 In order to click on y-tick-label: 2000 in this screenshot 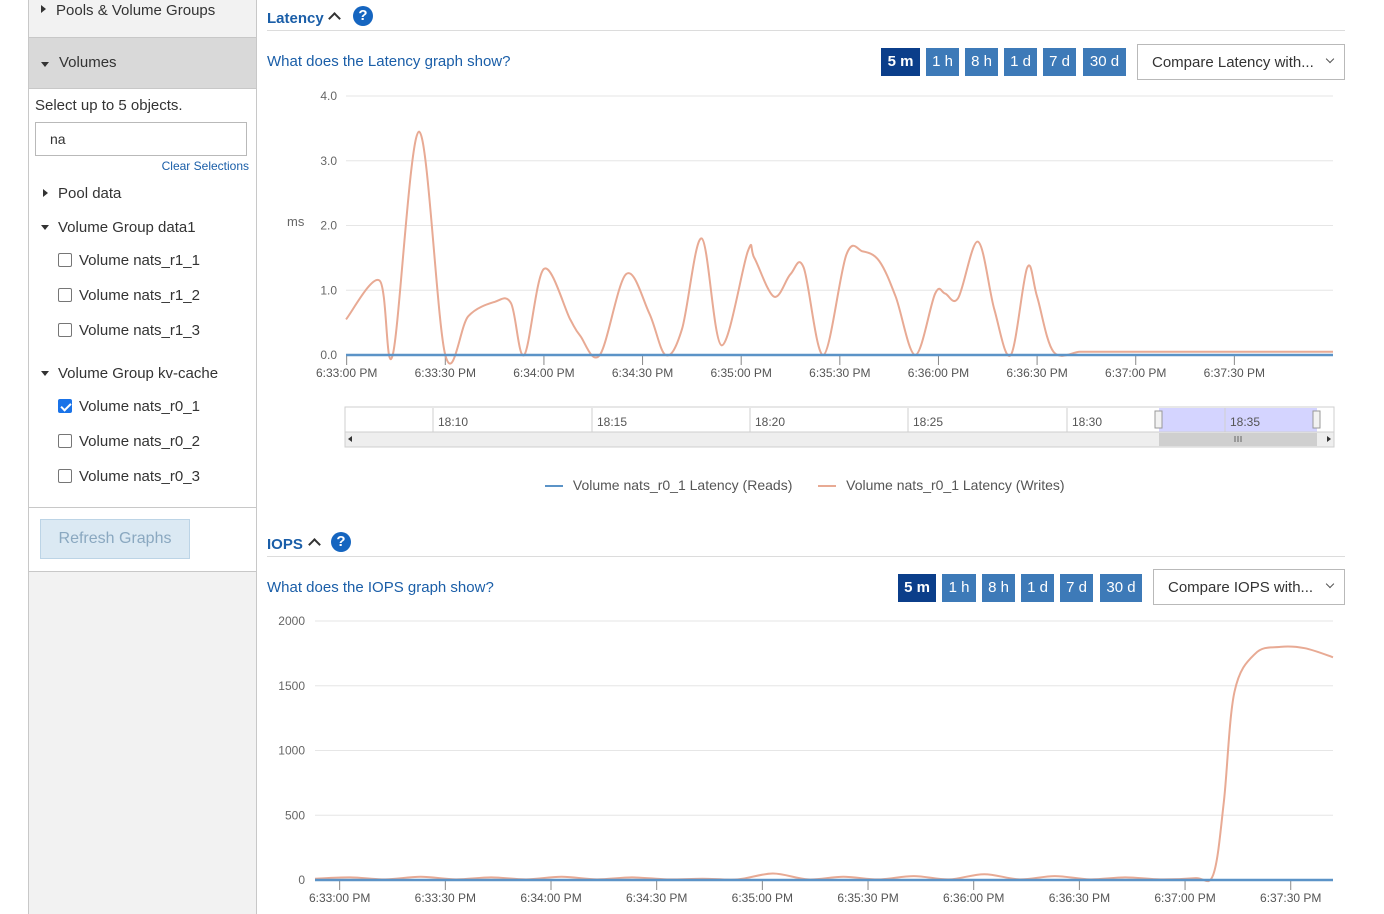, I will do `click(291, 621)`.